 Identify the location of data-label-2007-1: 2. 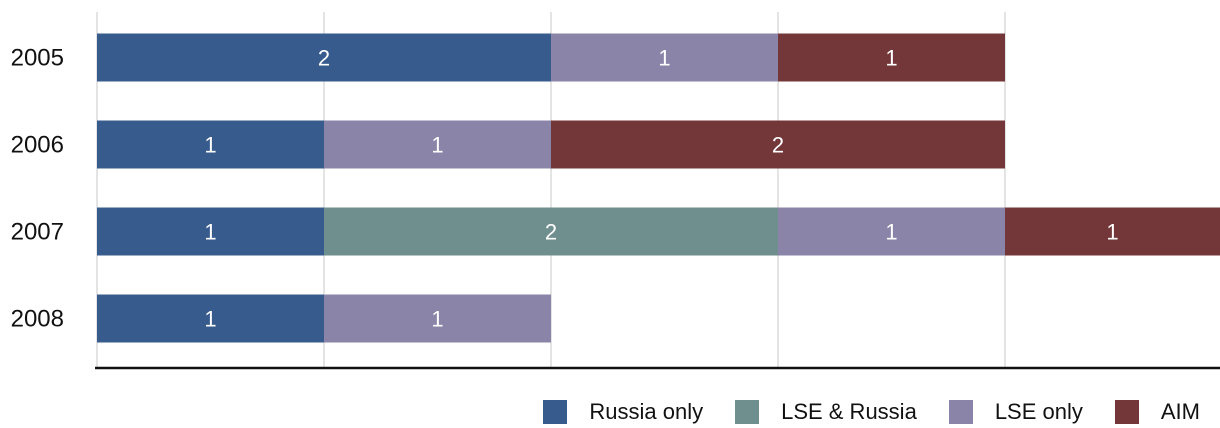
(551, 232).